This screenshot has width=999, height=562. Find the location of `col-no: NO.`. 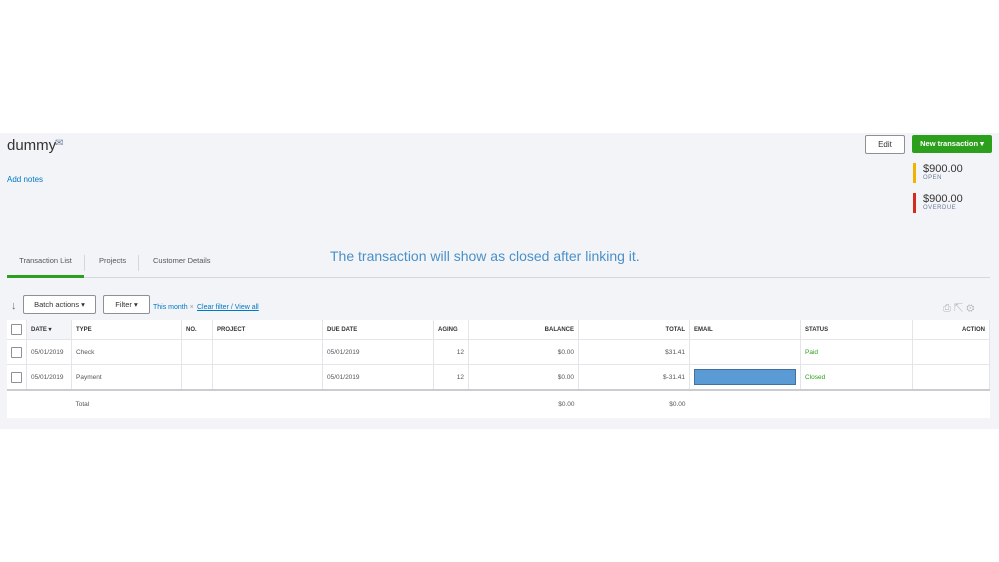

col-no: NO. is located at coordinates (197, 330).